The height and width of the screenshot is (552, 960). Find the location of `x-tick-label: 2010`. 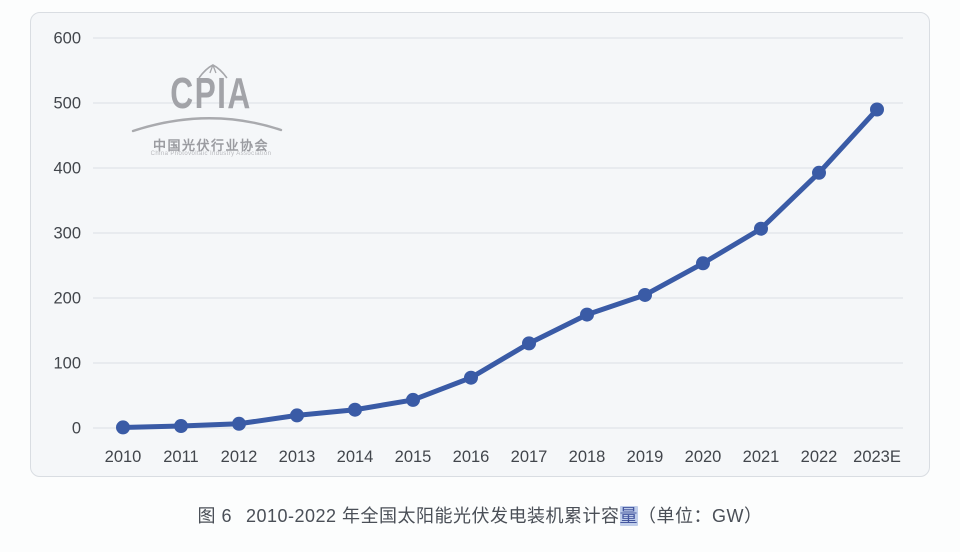

x-tick-label: 2010 is located at coordinates (123, 457).